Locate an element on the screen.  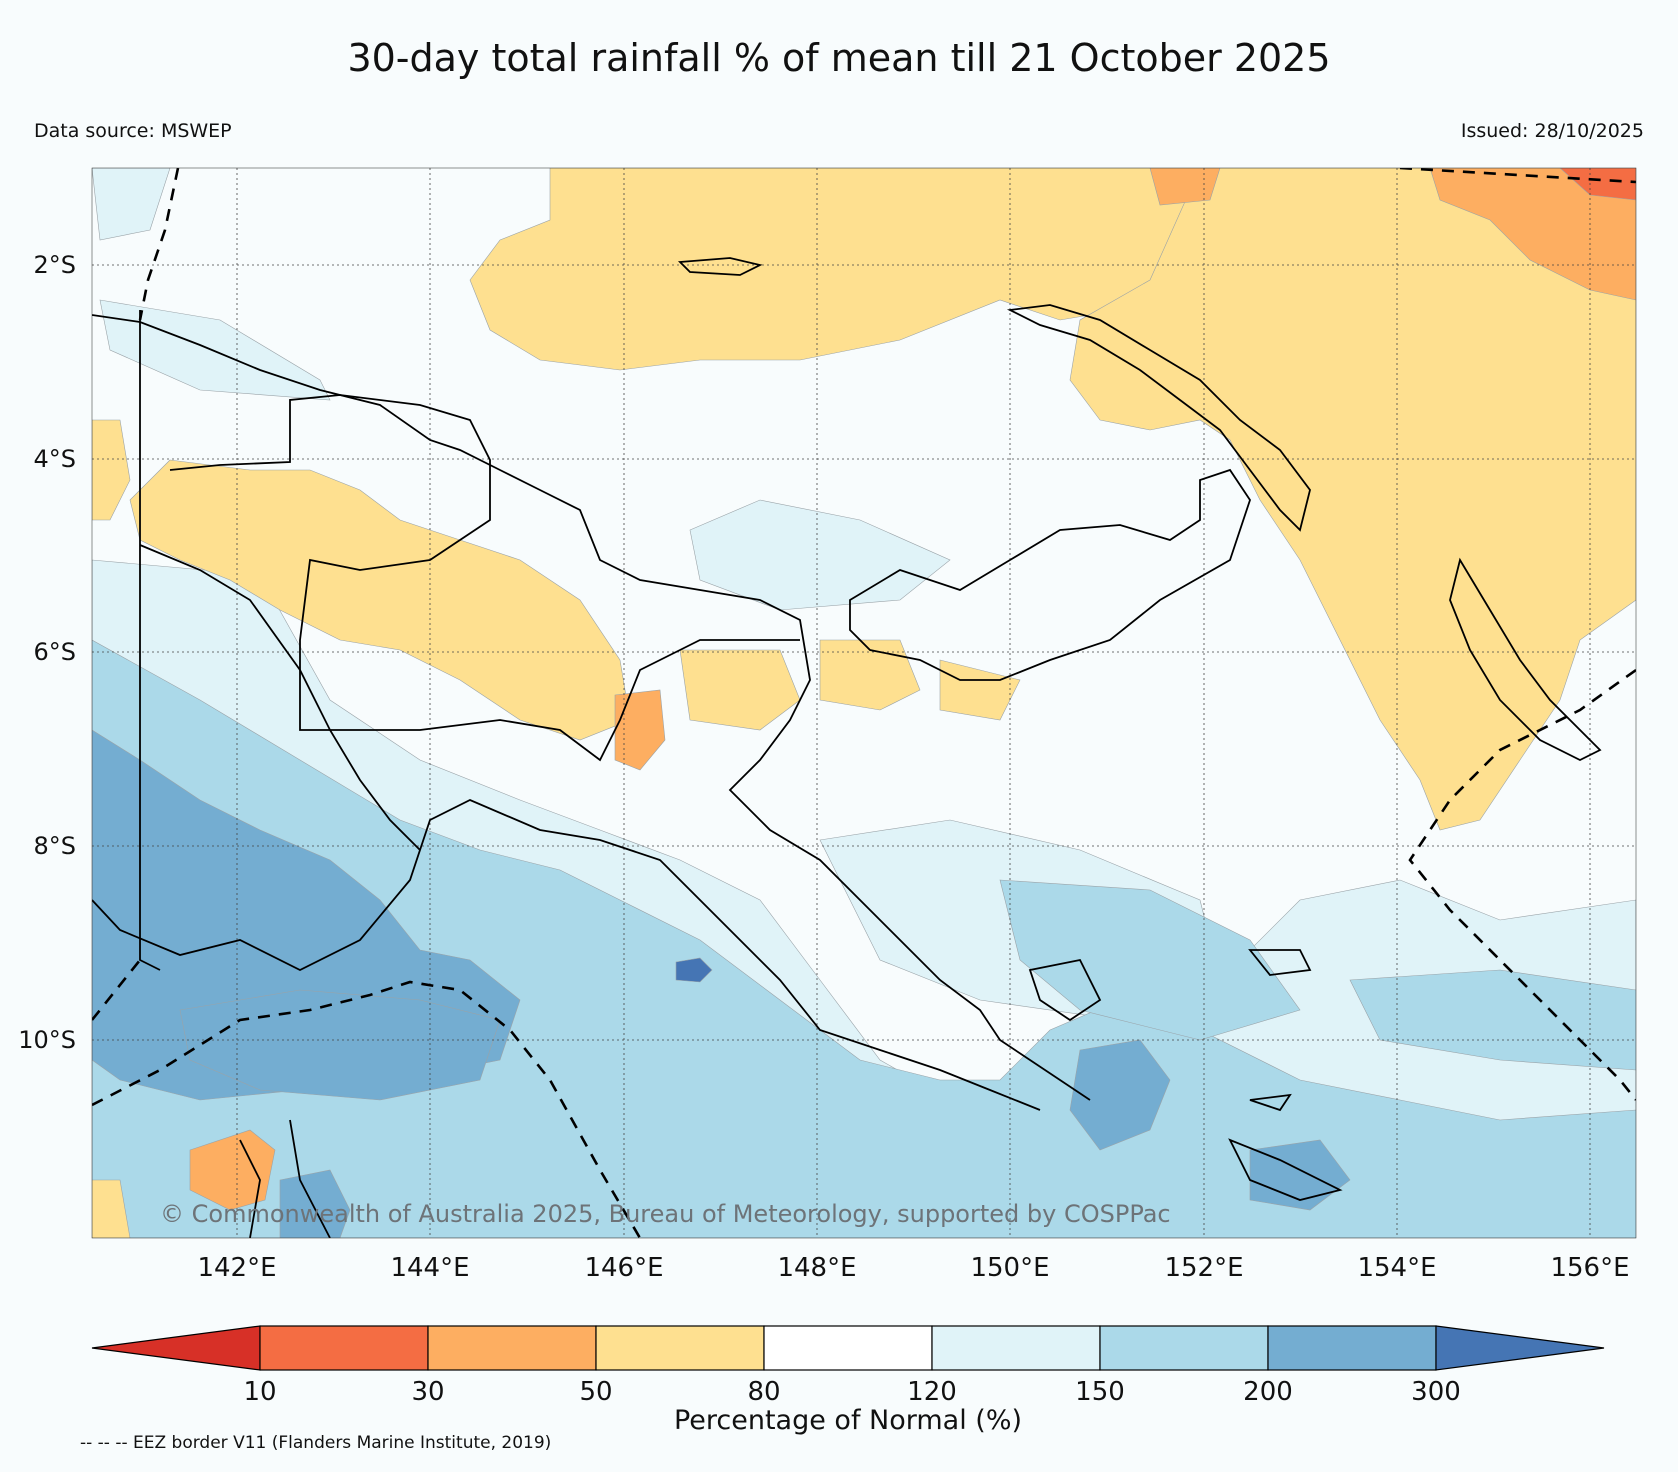
lon-label-150e: 150°E is located at coordinates (1009, 1268).